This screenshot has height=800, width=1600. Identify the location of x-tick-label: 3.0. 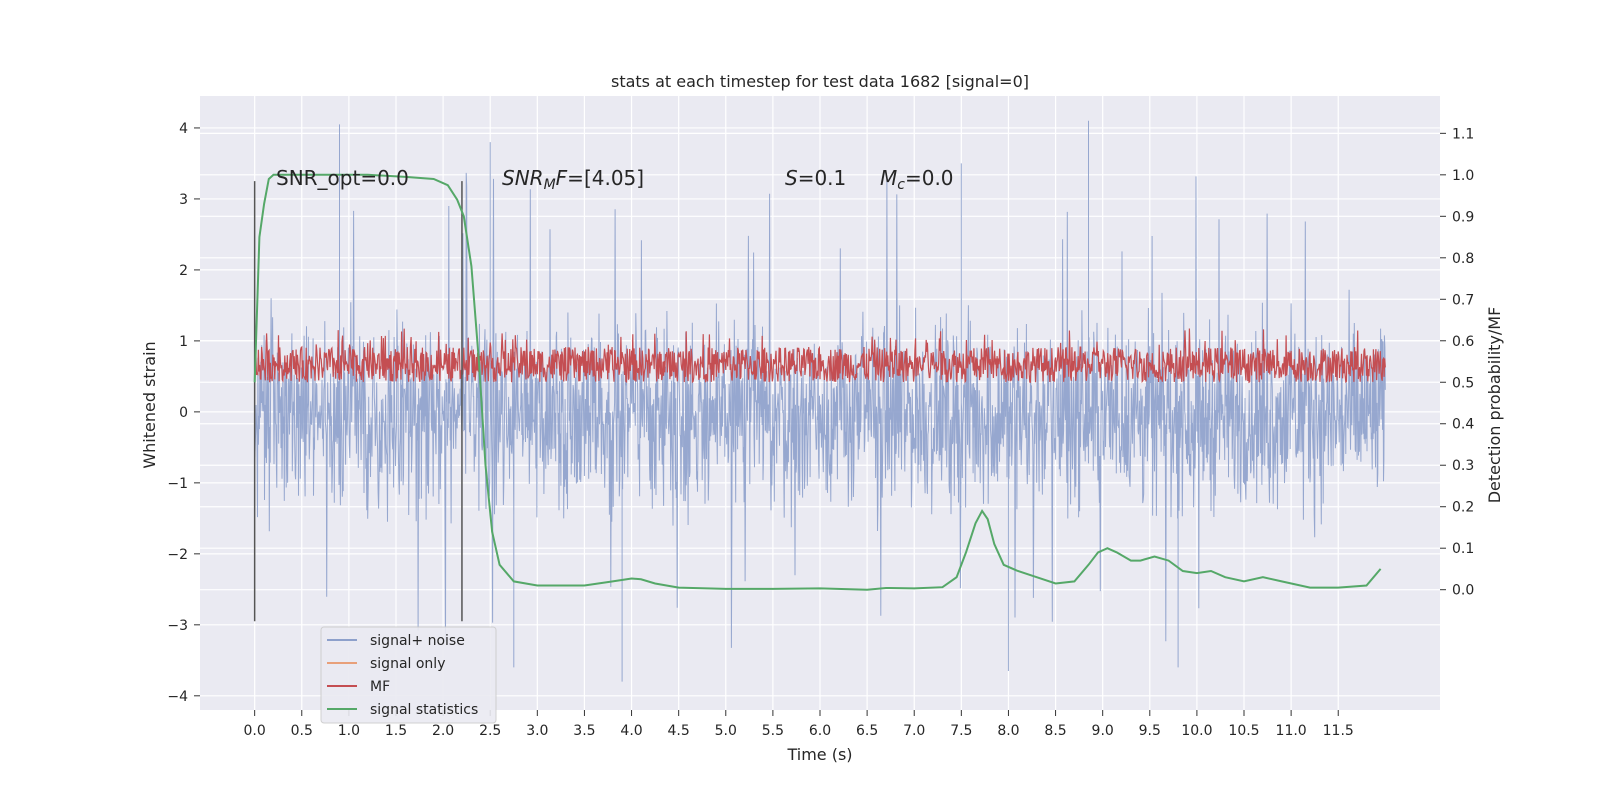
(537, 731).